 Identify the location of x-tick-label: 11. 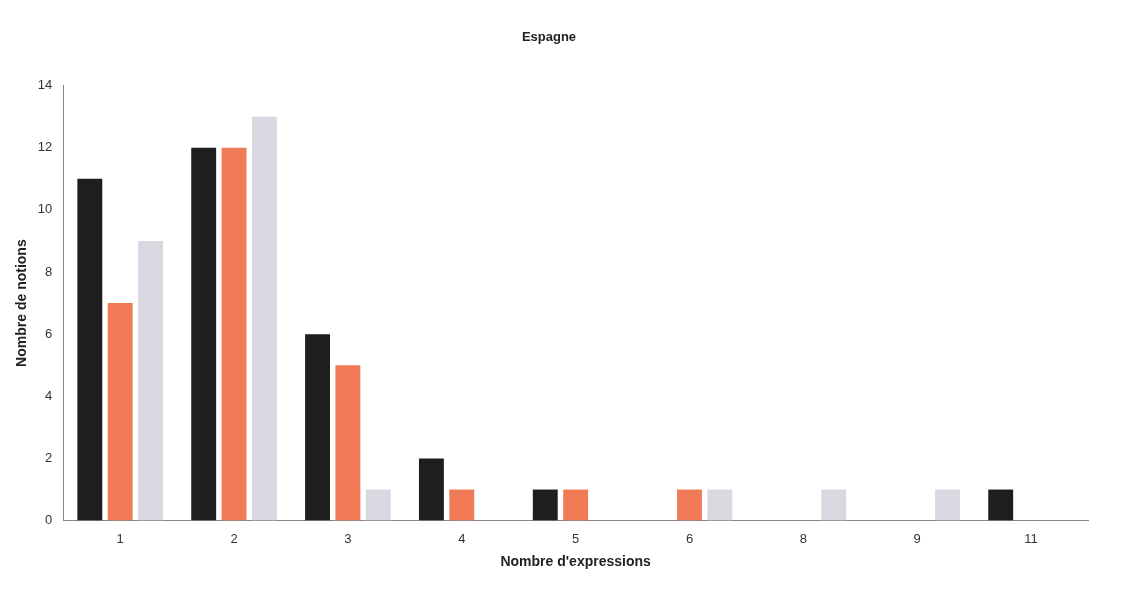
(1031, 538).